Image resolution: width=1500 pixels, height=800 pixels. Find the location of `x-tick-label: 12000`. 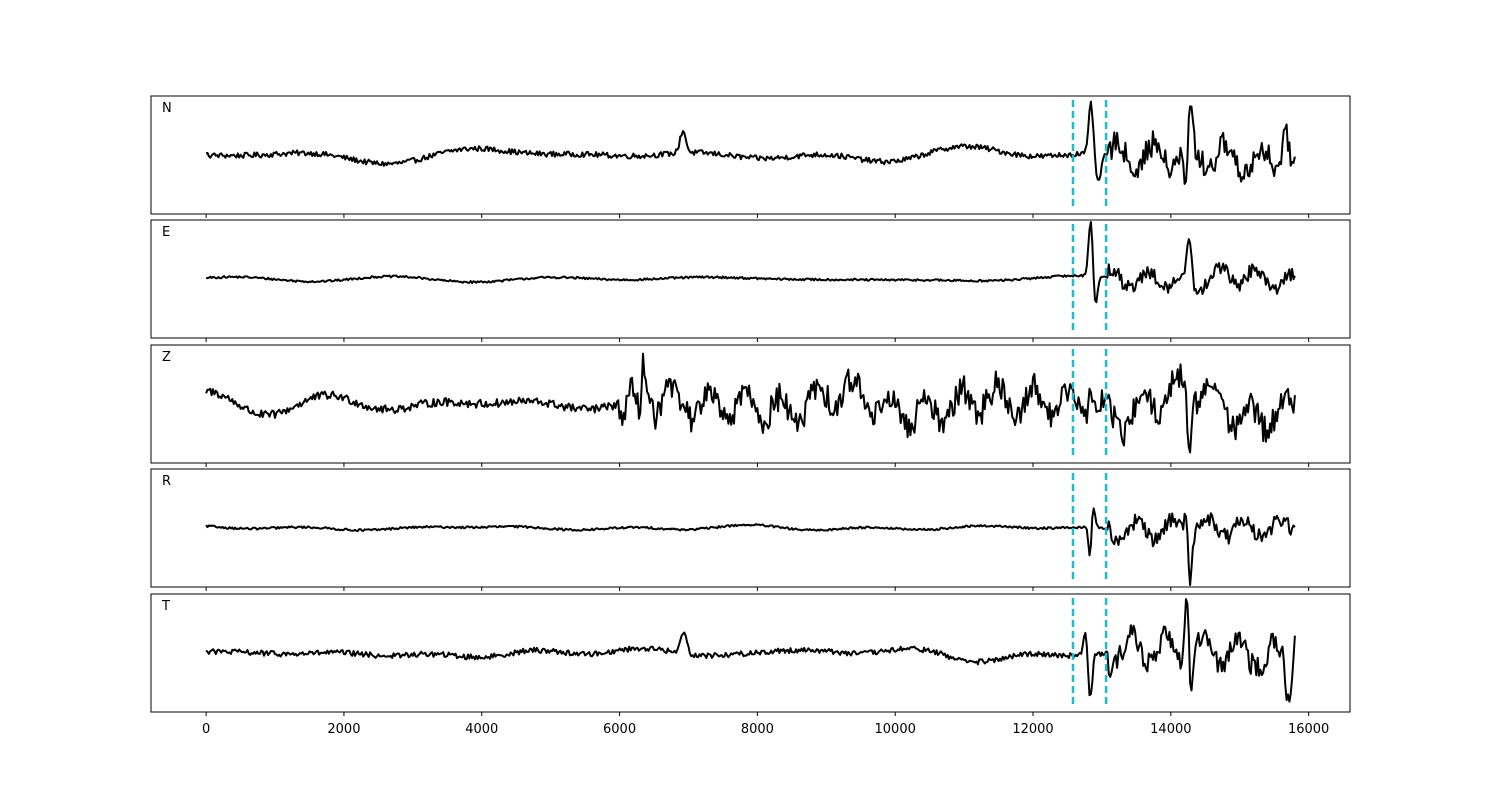

x-tick-label: 12000 is located at coordinates (1032, 729).